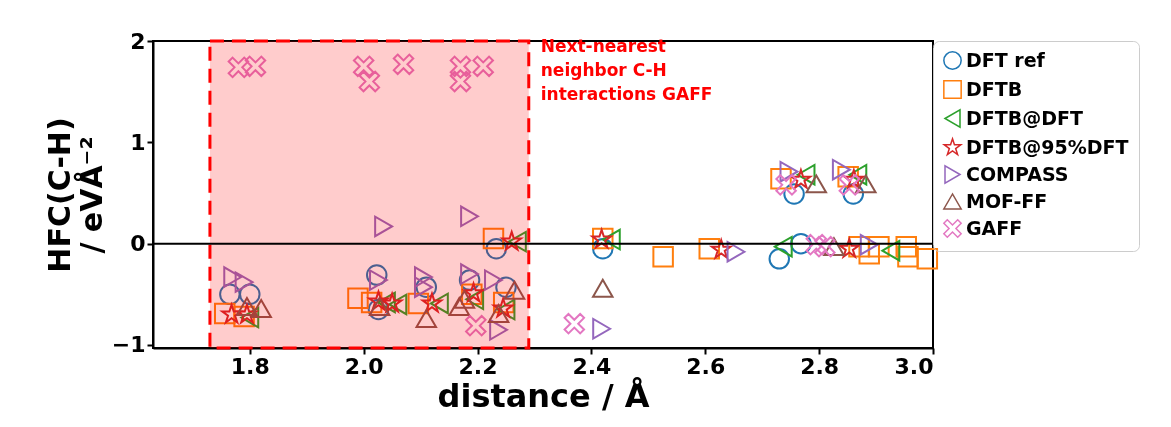  Describe the element at coordinates (250, 366) in the screenshot. I see `x-tick-label: 1.8` at that location.